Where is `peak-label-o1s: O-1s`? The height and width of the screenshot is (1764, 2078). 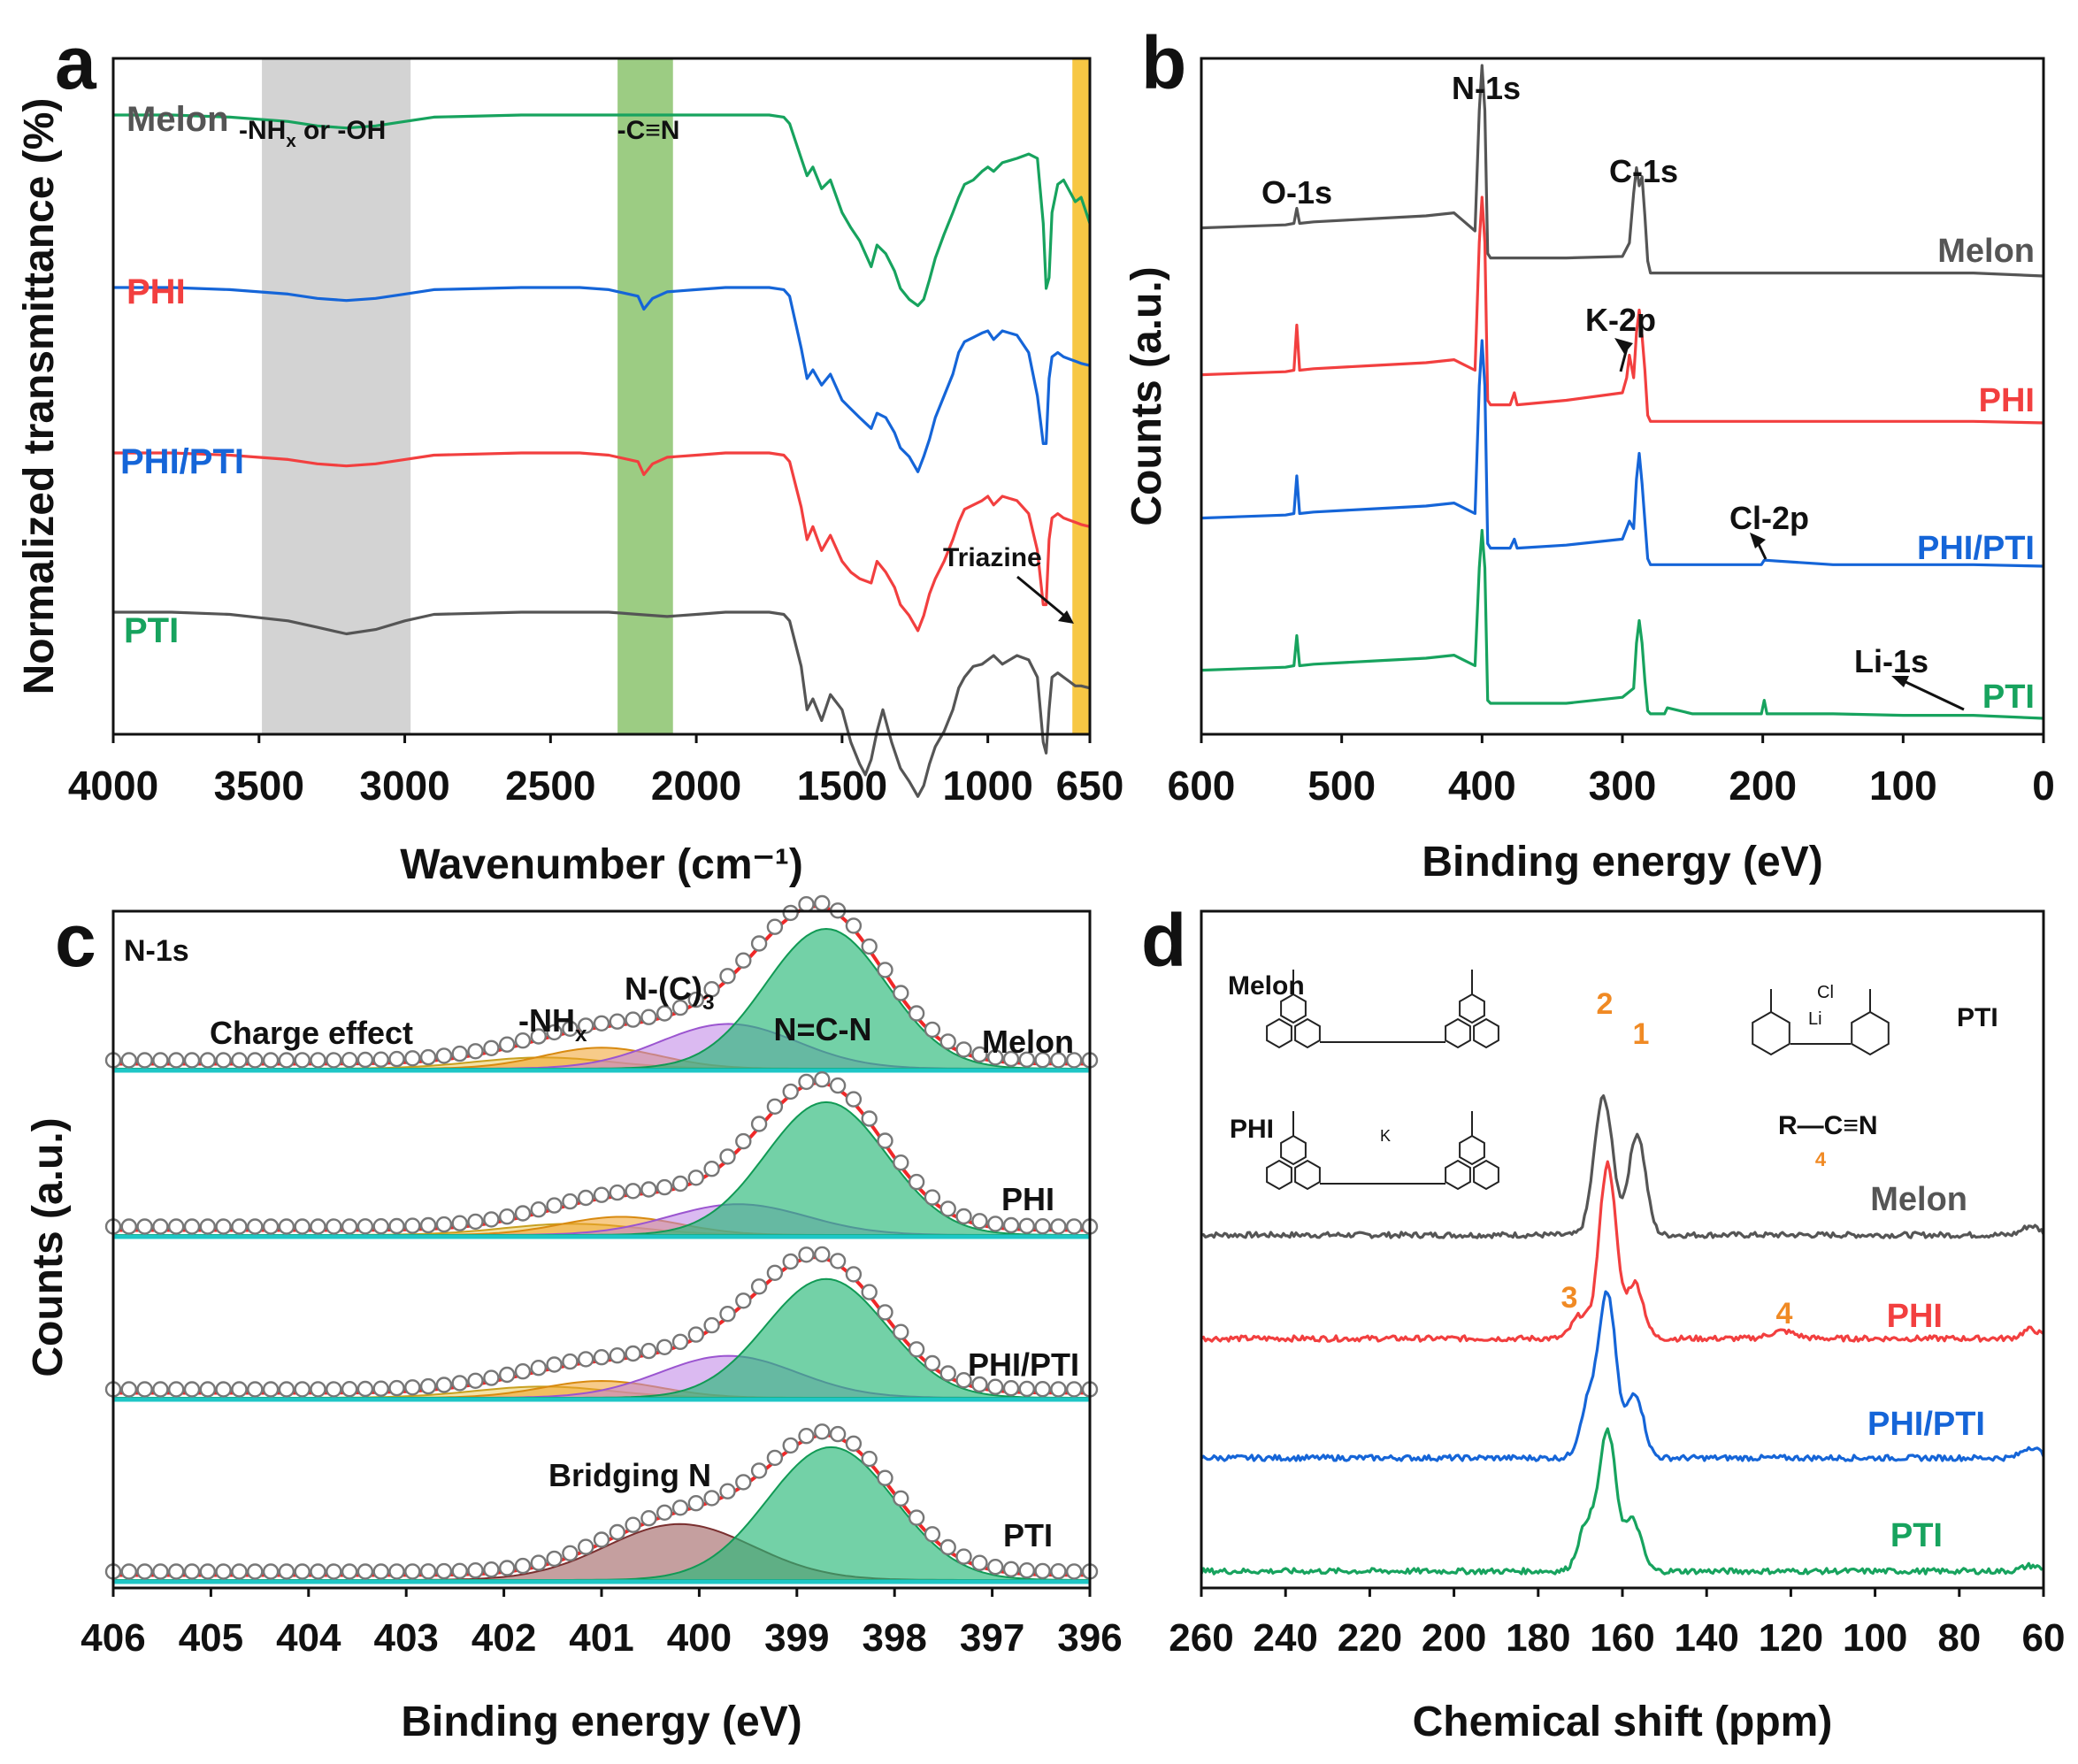 peak-label-o1s: O-1s is located at coordinates (1297, 193).